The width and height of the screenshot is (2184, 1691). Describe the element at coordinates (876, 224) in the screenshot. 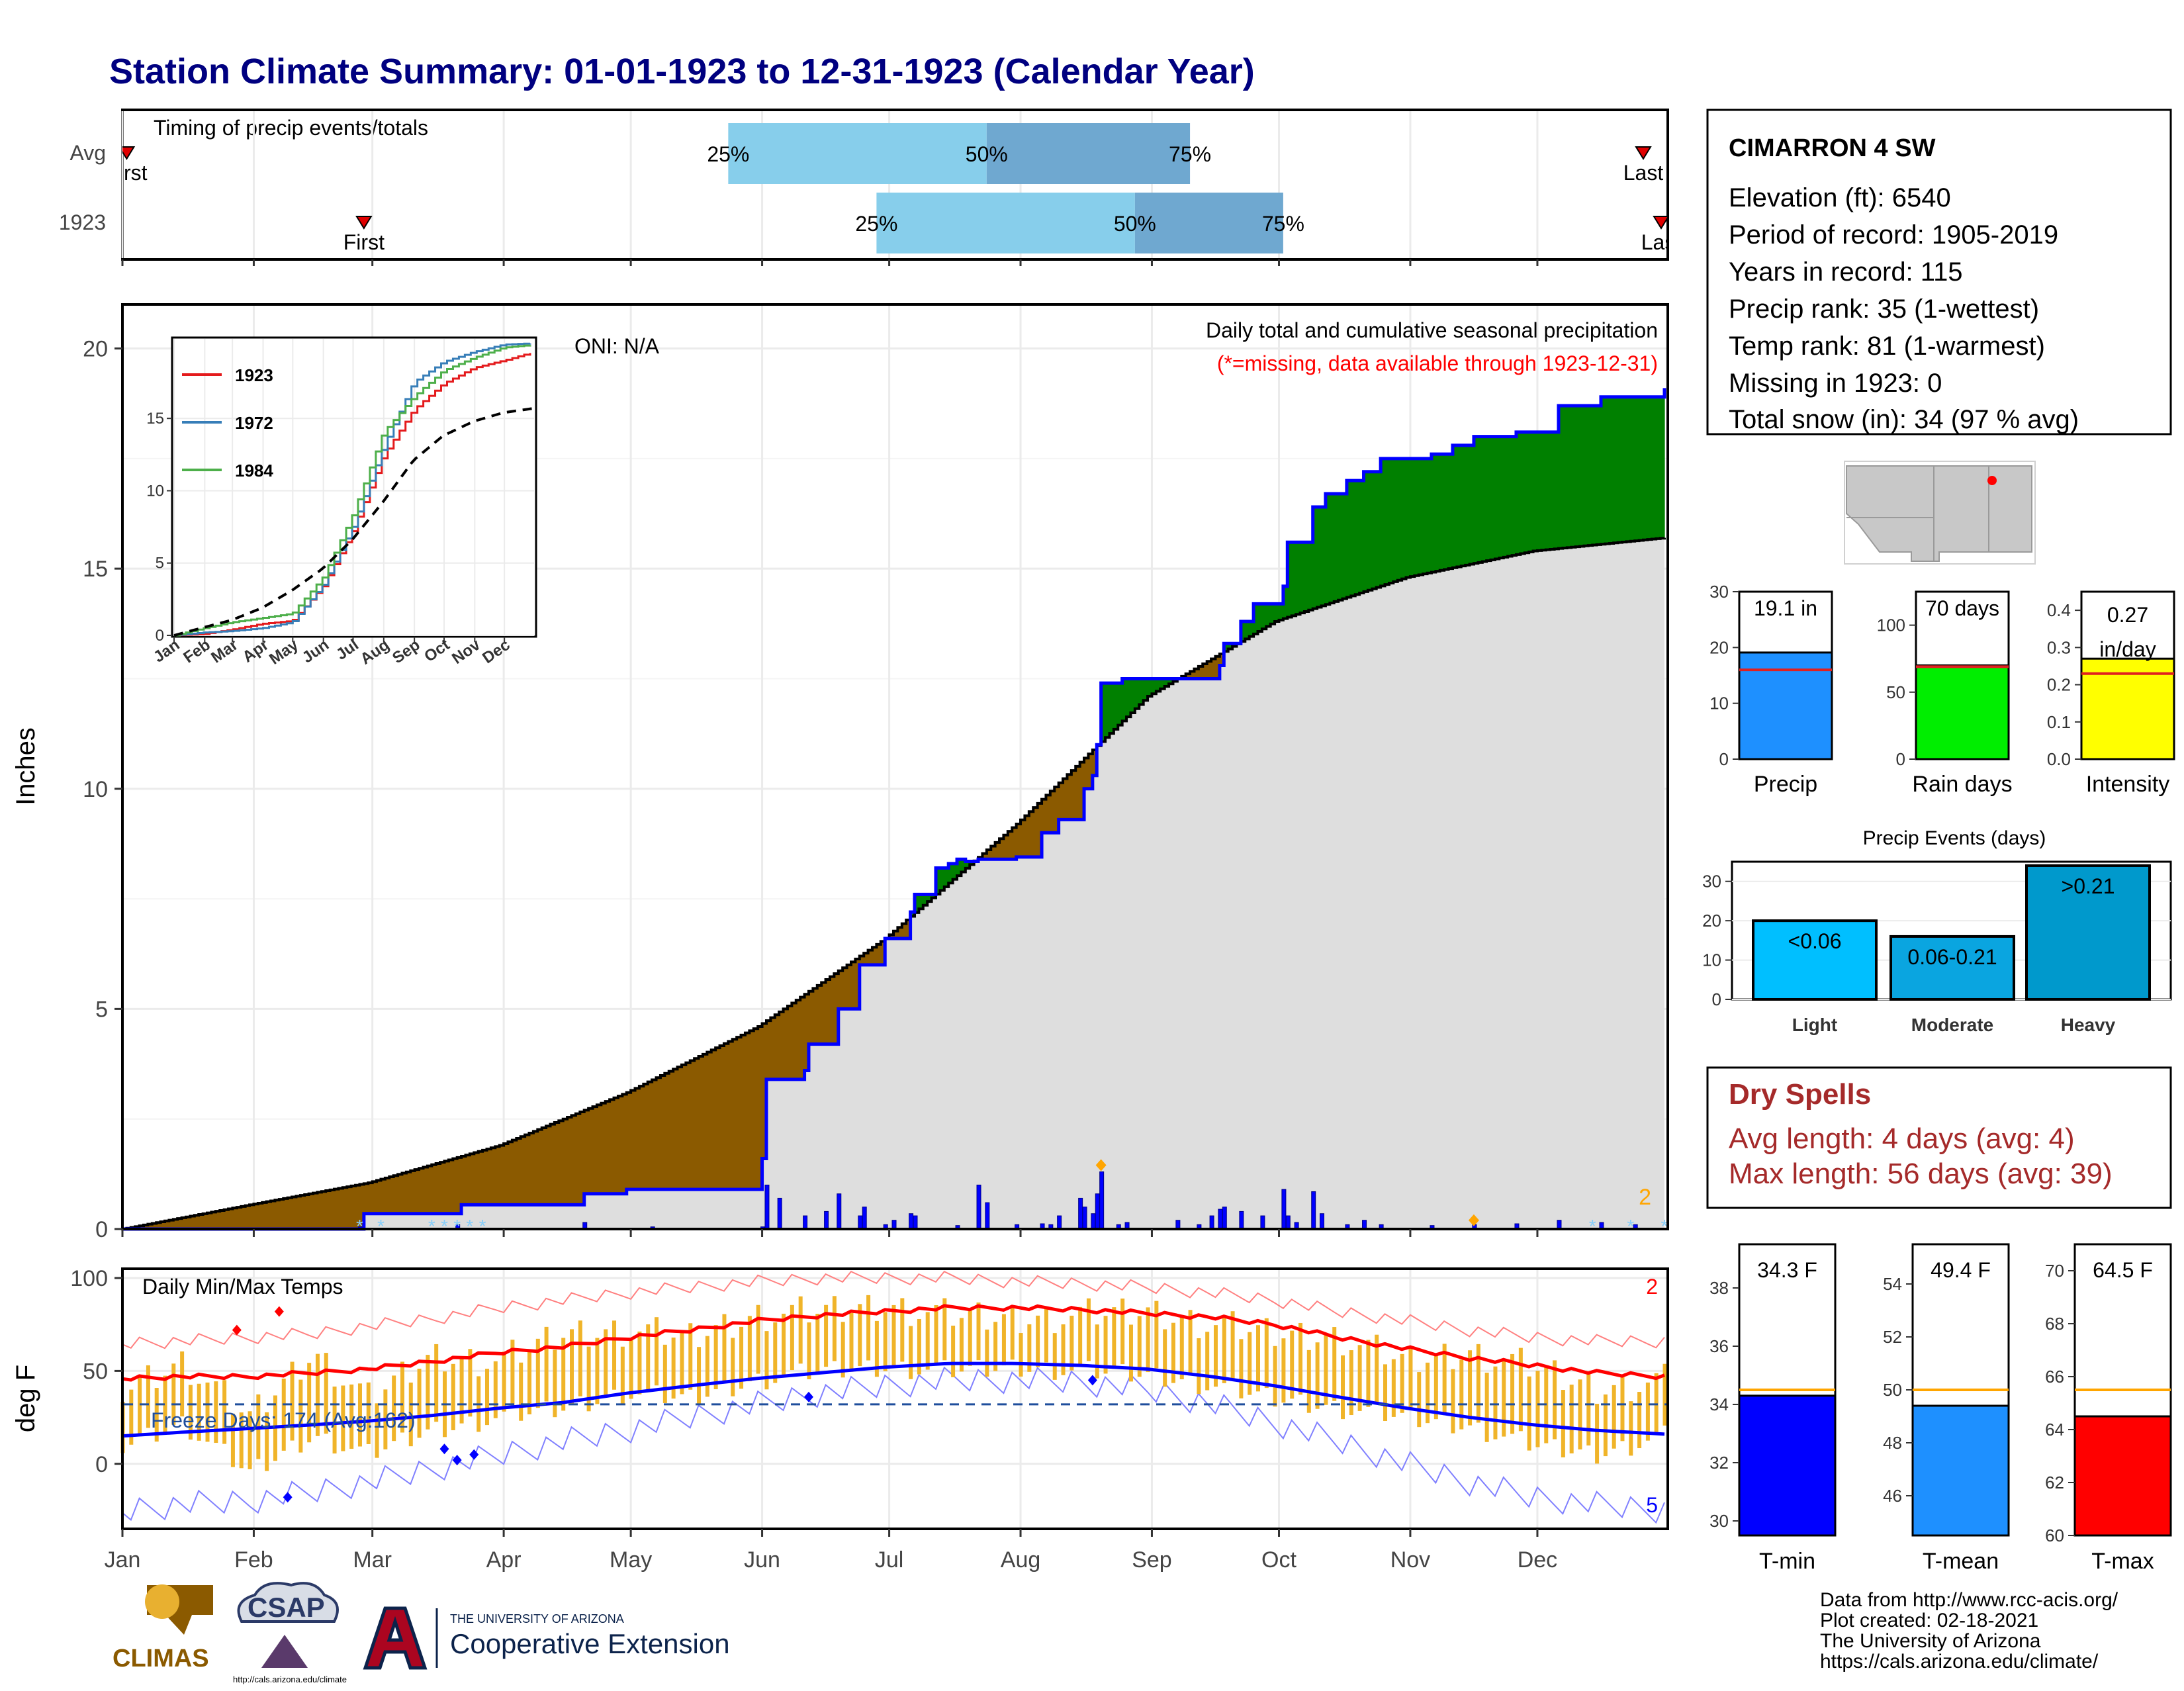

I see `timing-p25-label: 25%` at that location.